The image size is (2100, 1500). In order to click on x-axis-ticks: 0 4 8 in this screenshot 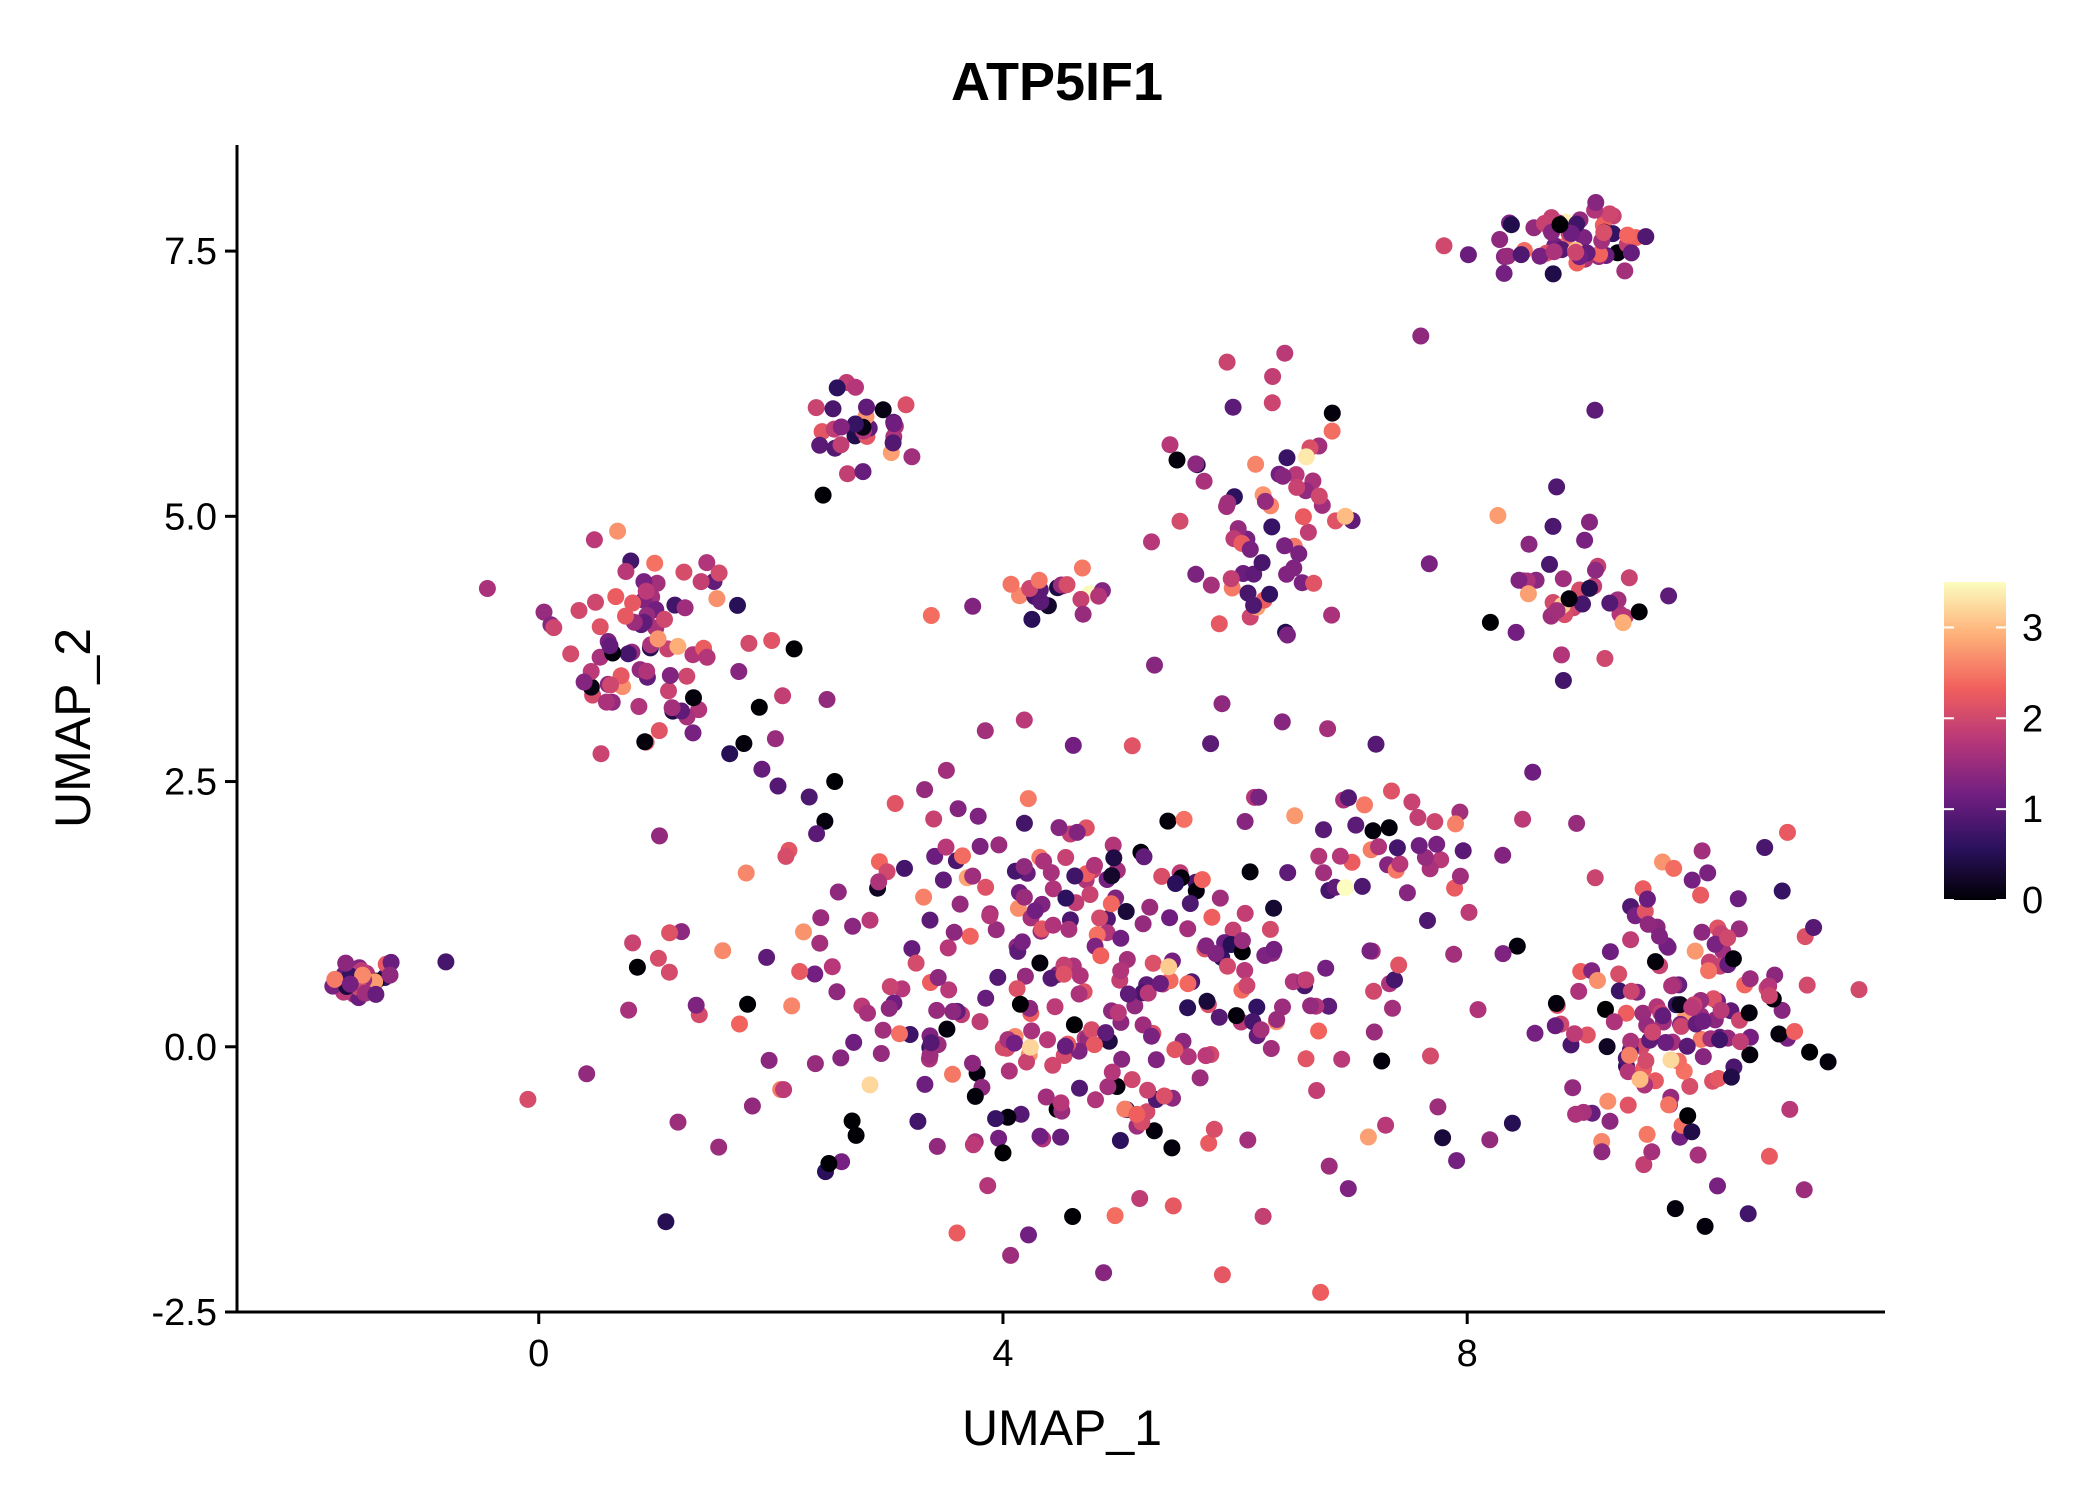, I will do `click(1003, 1343)`.